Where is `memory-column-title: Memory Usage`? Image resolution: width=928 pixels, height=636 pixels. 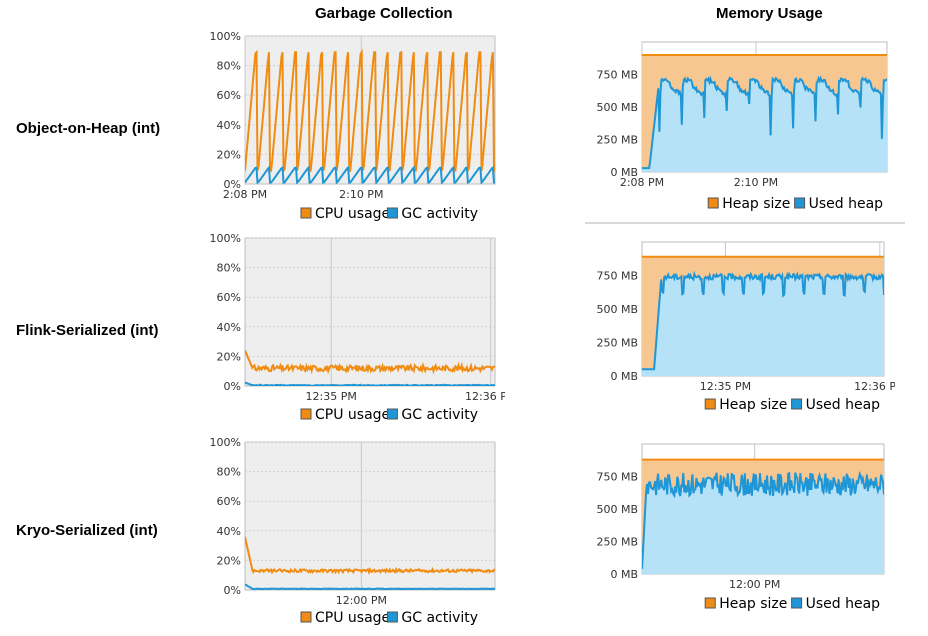 memory-column-title: Memory Usage is located at coordinates (769, 13).